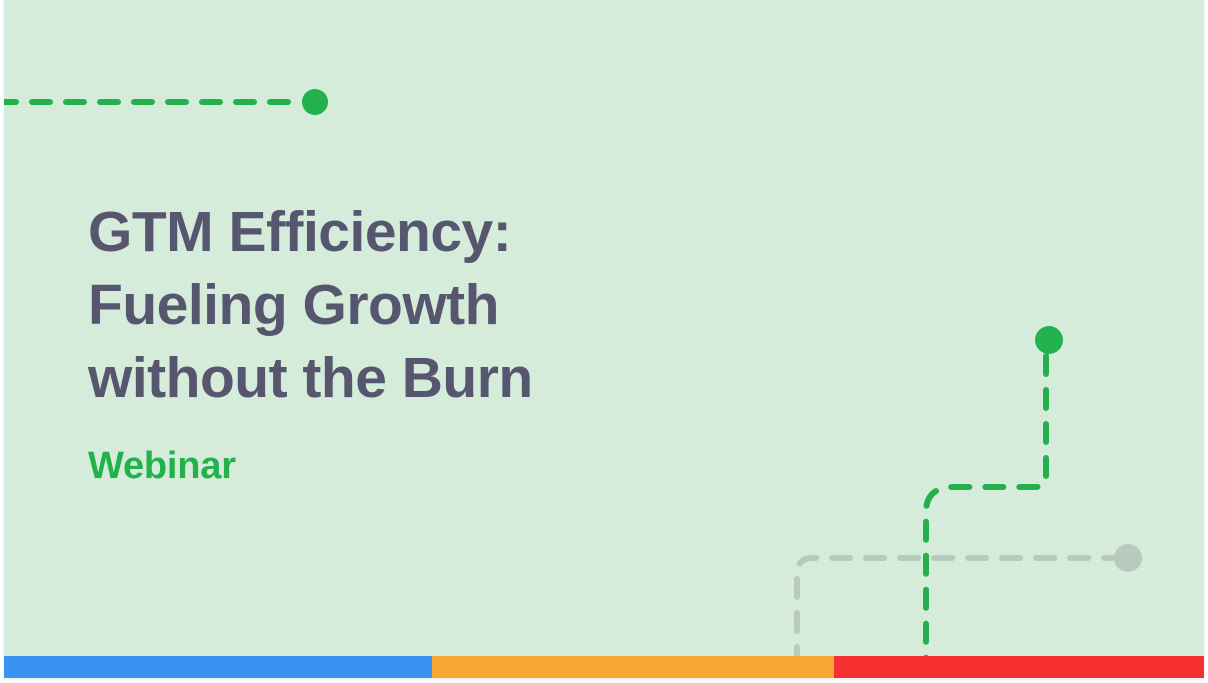  Describe the element at coordinates (218, 667) in the screenshot. I see `accent-segment-blue` at that location.